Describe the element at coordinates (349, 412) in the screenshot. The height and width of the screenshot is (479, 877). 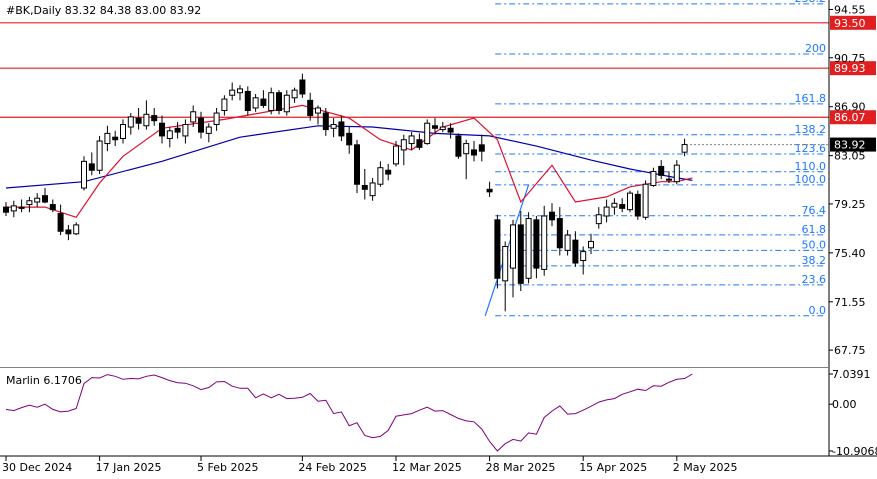
I see `indicator-line` at that location.